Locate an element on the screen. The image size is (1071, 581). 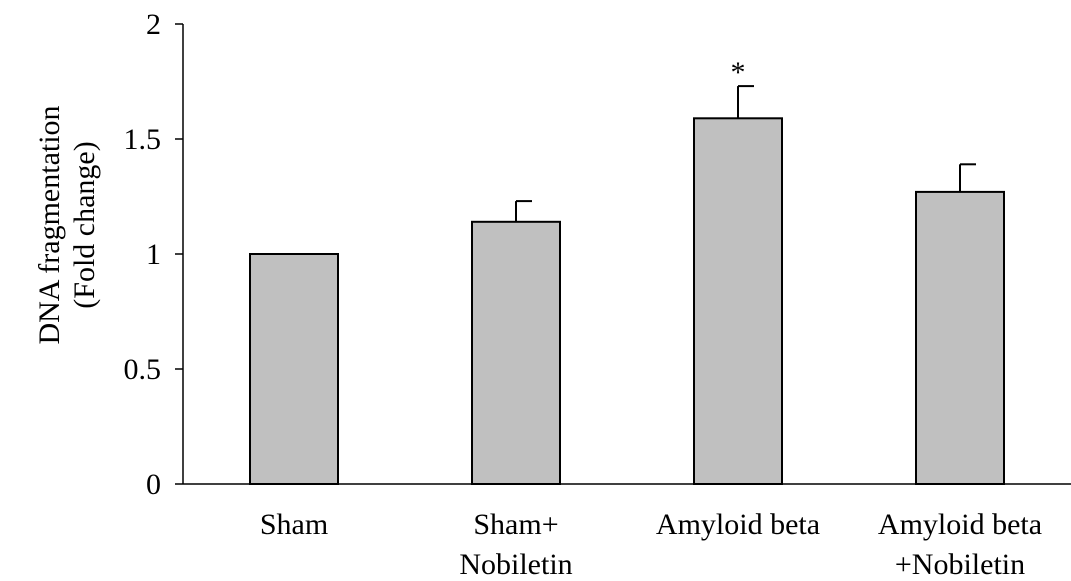
x-category-label-line: Sham+ is located at coordinates (515, 524).